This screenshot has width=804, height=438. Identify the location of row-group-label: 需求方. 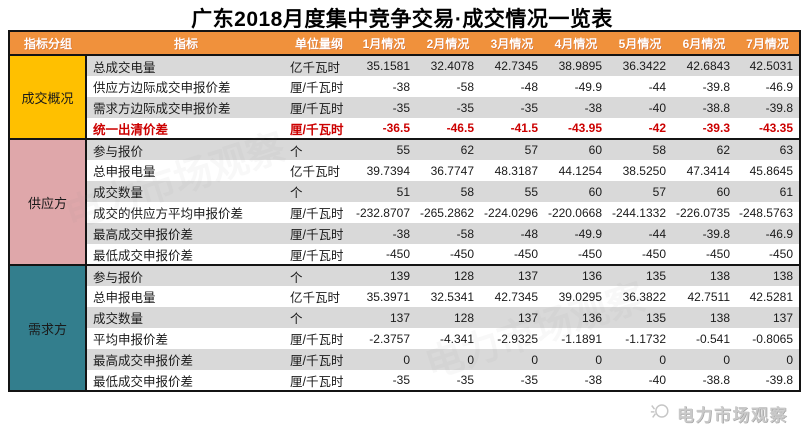
(48, 328).